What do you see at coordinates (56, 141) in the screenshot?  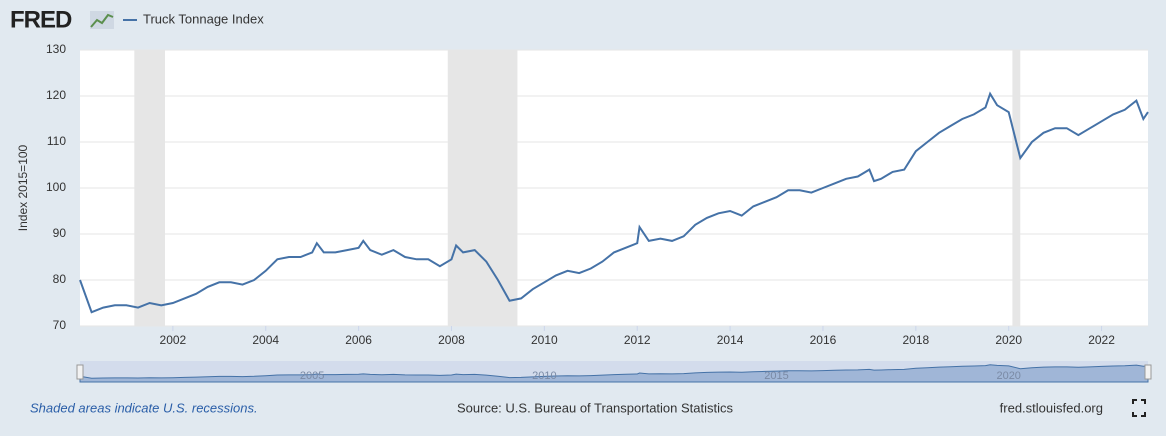 I see `y-tick-label: 110` at bounding box center [56, 141].